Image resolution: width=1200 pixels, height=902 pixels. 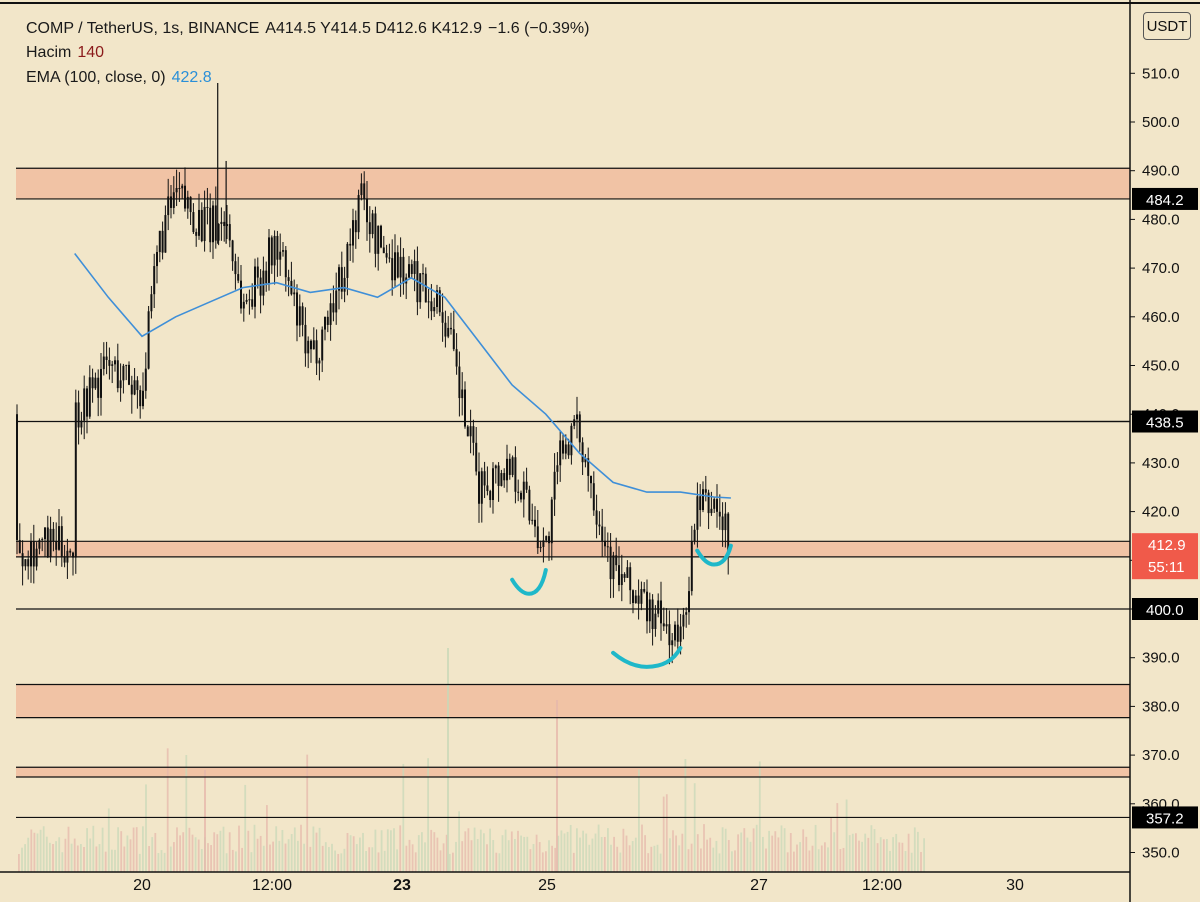 What do you see at coordinates (1161, 171) in the screenshot?
I see `y-tick-label: 490.0` at bounding box center [1161, 171].